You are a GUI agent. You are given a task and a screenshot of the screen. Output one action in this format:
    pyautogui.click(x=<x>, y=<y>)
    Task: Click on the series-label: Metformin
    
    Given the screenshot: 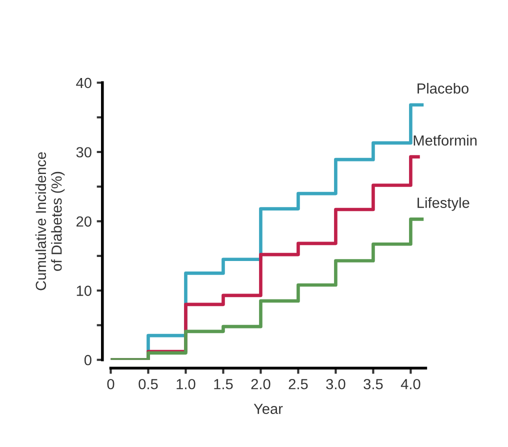 What is the action you would take?
    pyautogui.click(x=445, y=140)
    